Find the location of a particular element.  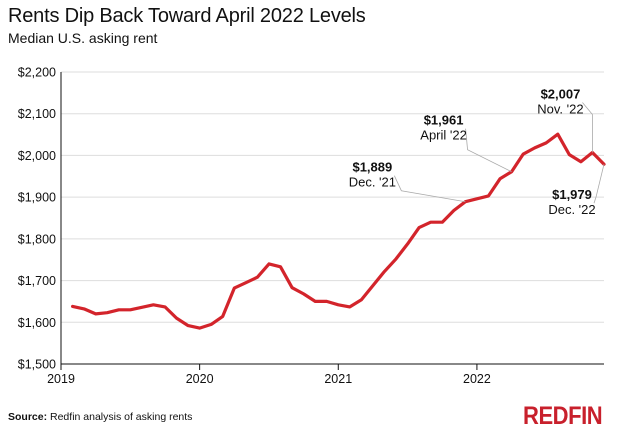

annotation-value: $2,007 is located at coordinates (561, 94).